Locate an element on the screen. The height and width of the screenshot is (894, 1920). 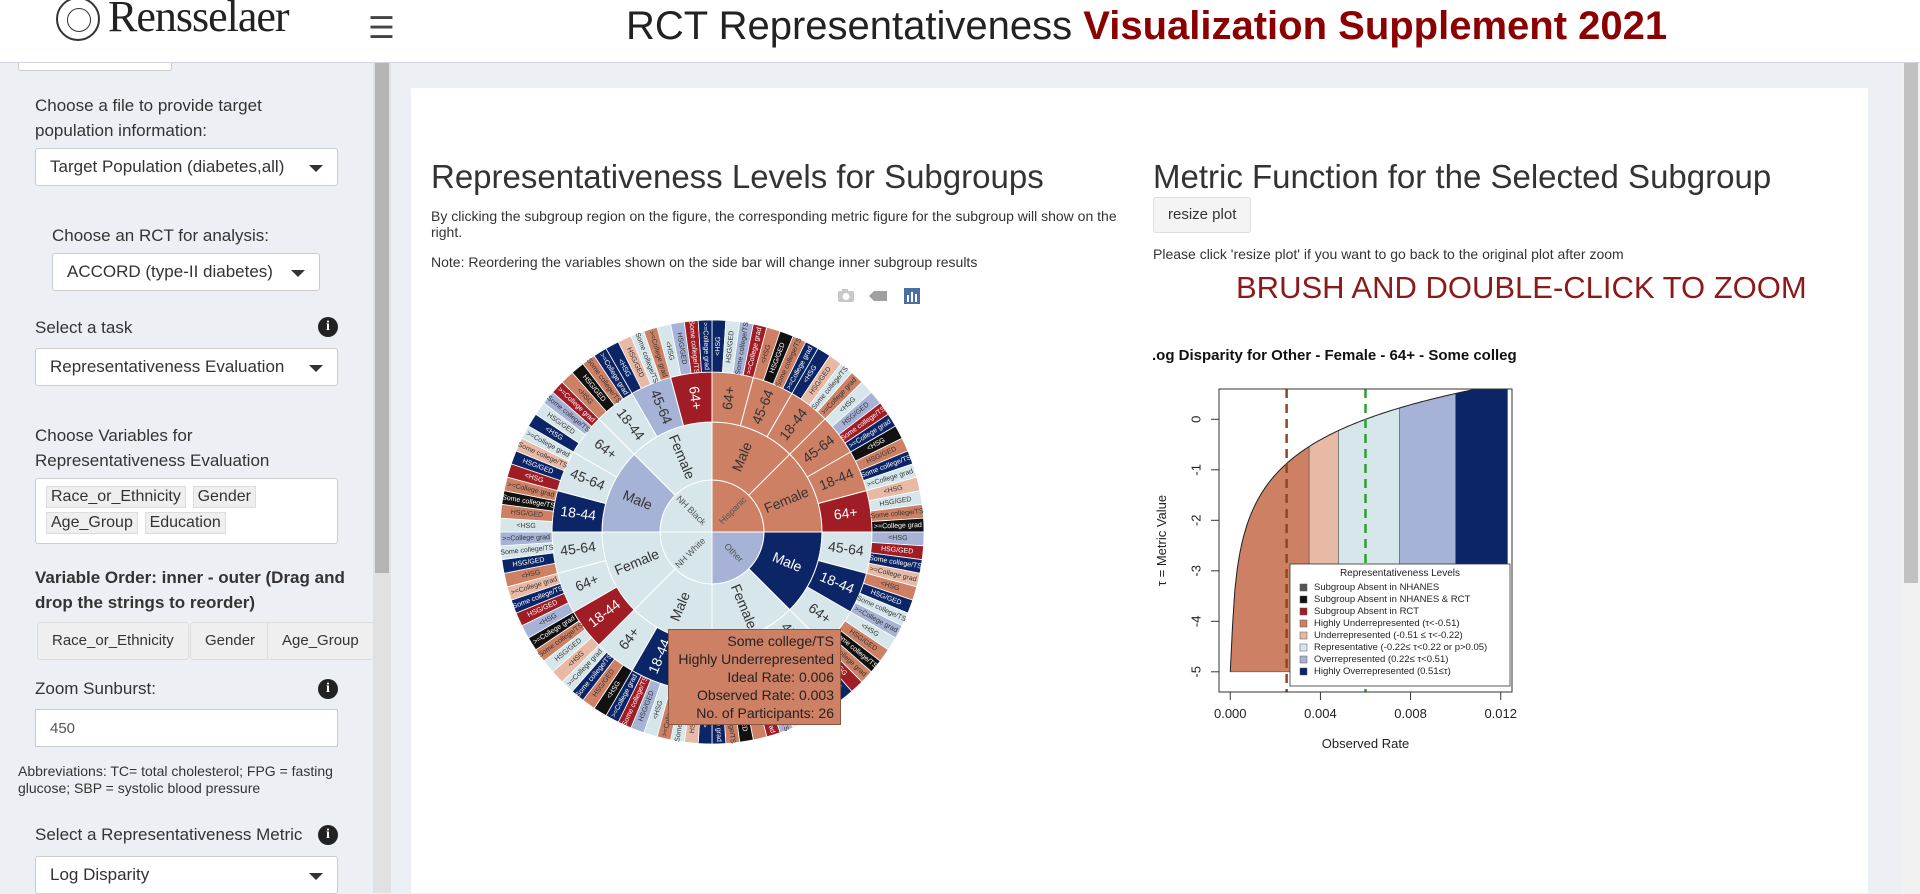
task-select: Representativeness Evaluation is located at coordinates (186, 367).